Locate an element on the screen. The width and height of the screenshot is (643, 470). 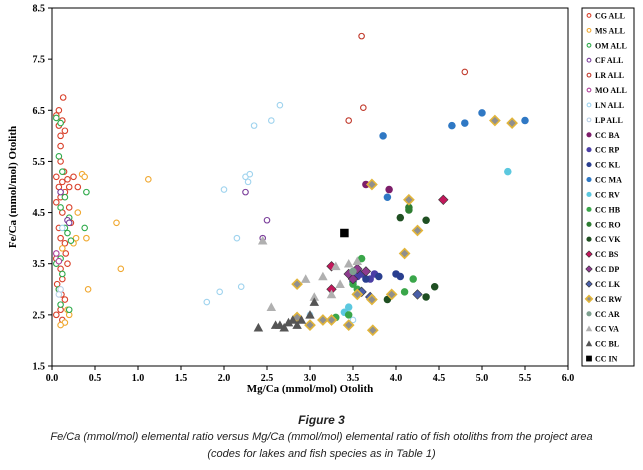
series-ms-all is located at coordinates (104, 249).